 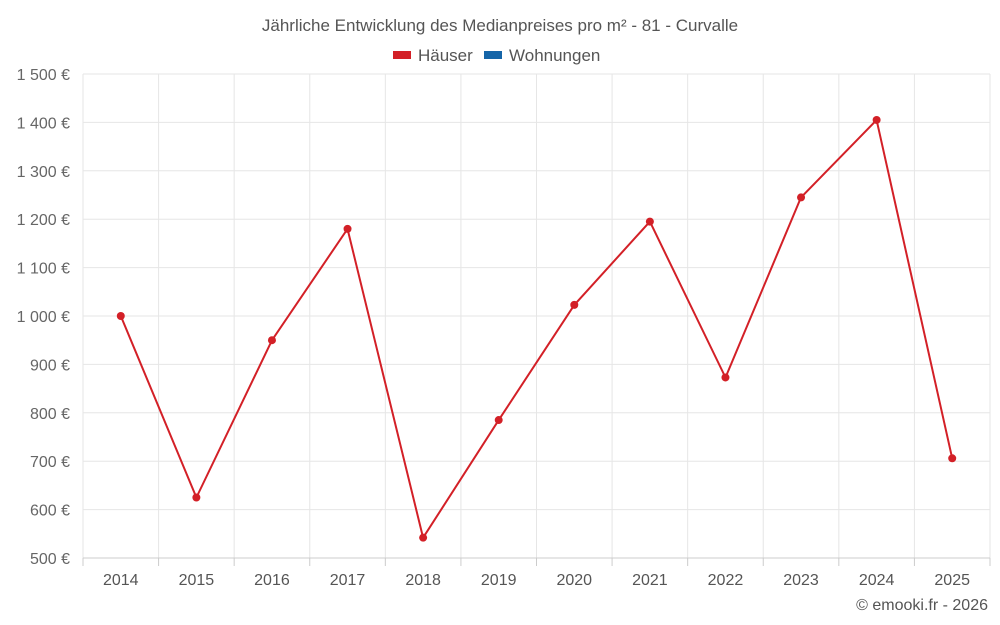 I want to click on legend-label-haeuser: Häuser, so click(x=445, y=55).